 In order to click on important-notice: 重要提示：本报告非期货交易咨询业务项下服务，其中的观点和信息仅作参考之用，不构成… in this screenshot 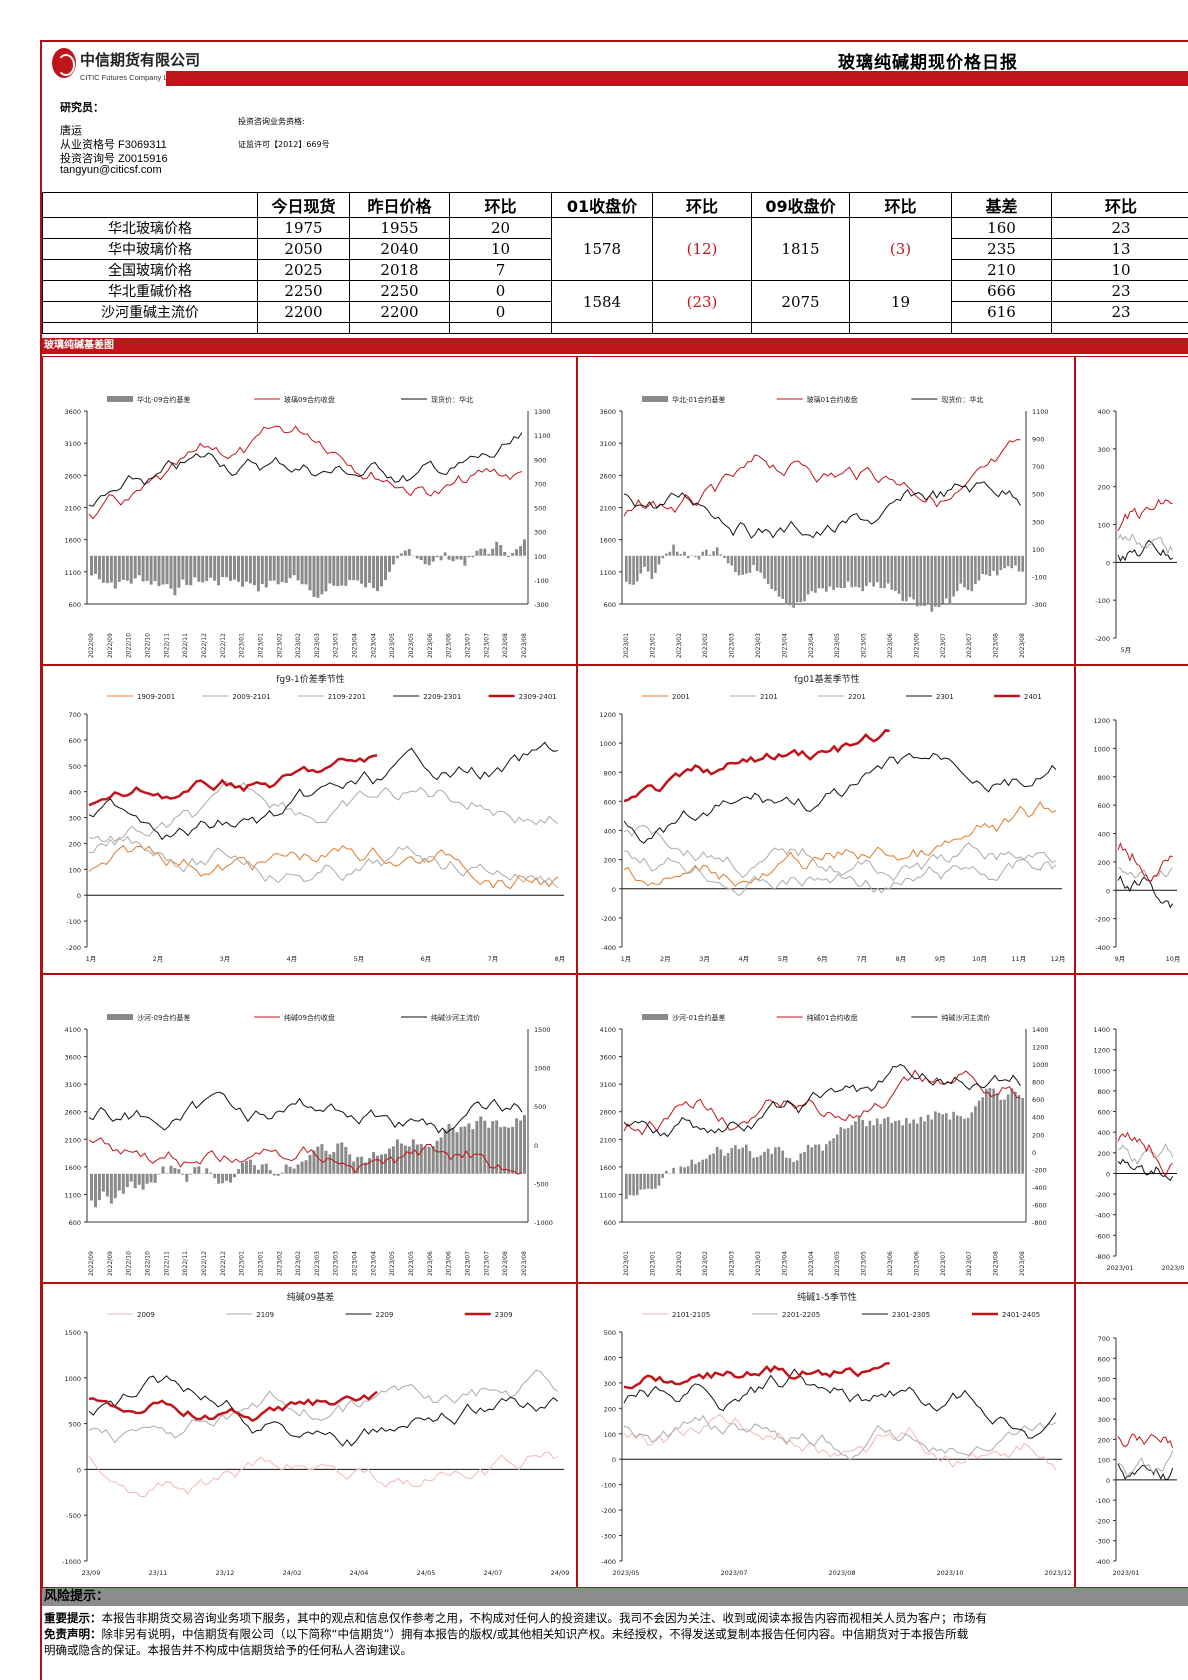, I will do `click(616, 1618)`.